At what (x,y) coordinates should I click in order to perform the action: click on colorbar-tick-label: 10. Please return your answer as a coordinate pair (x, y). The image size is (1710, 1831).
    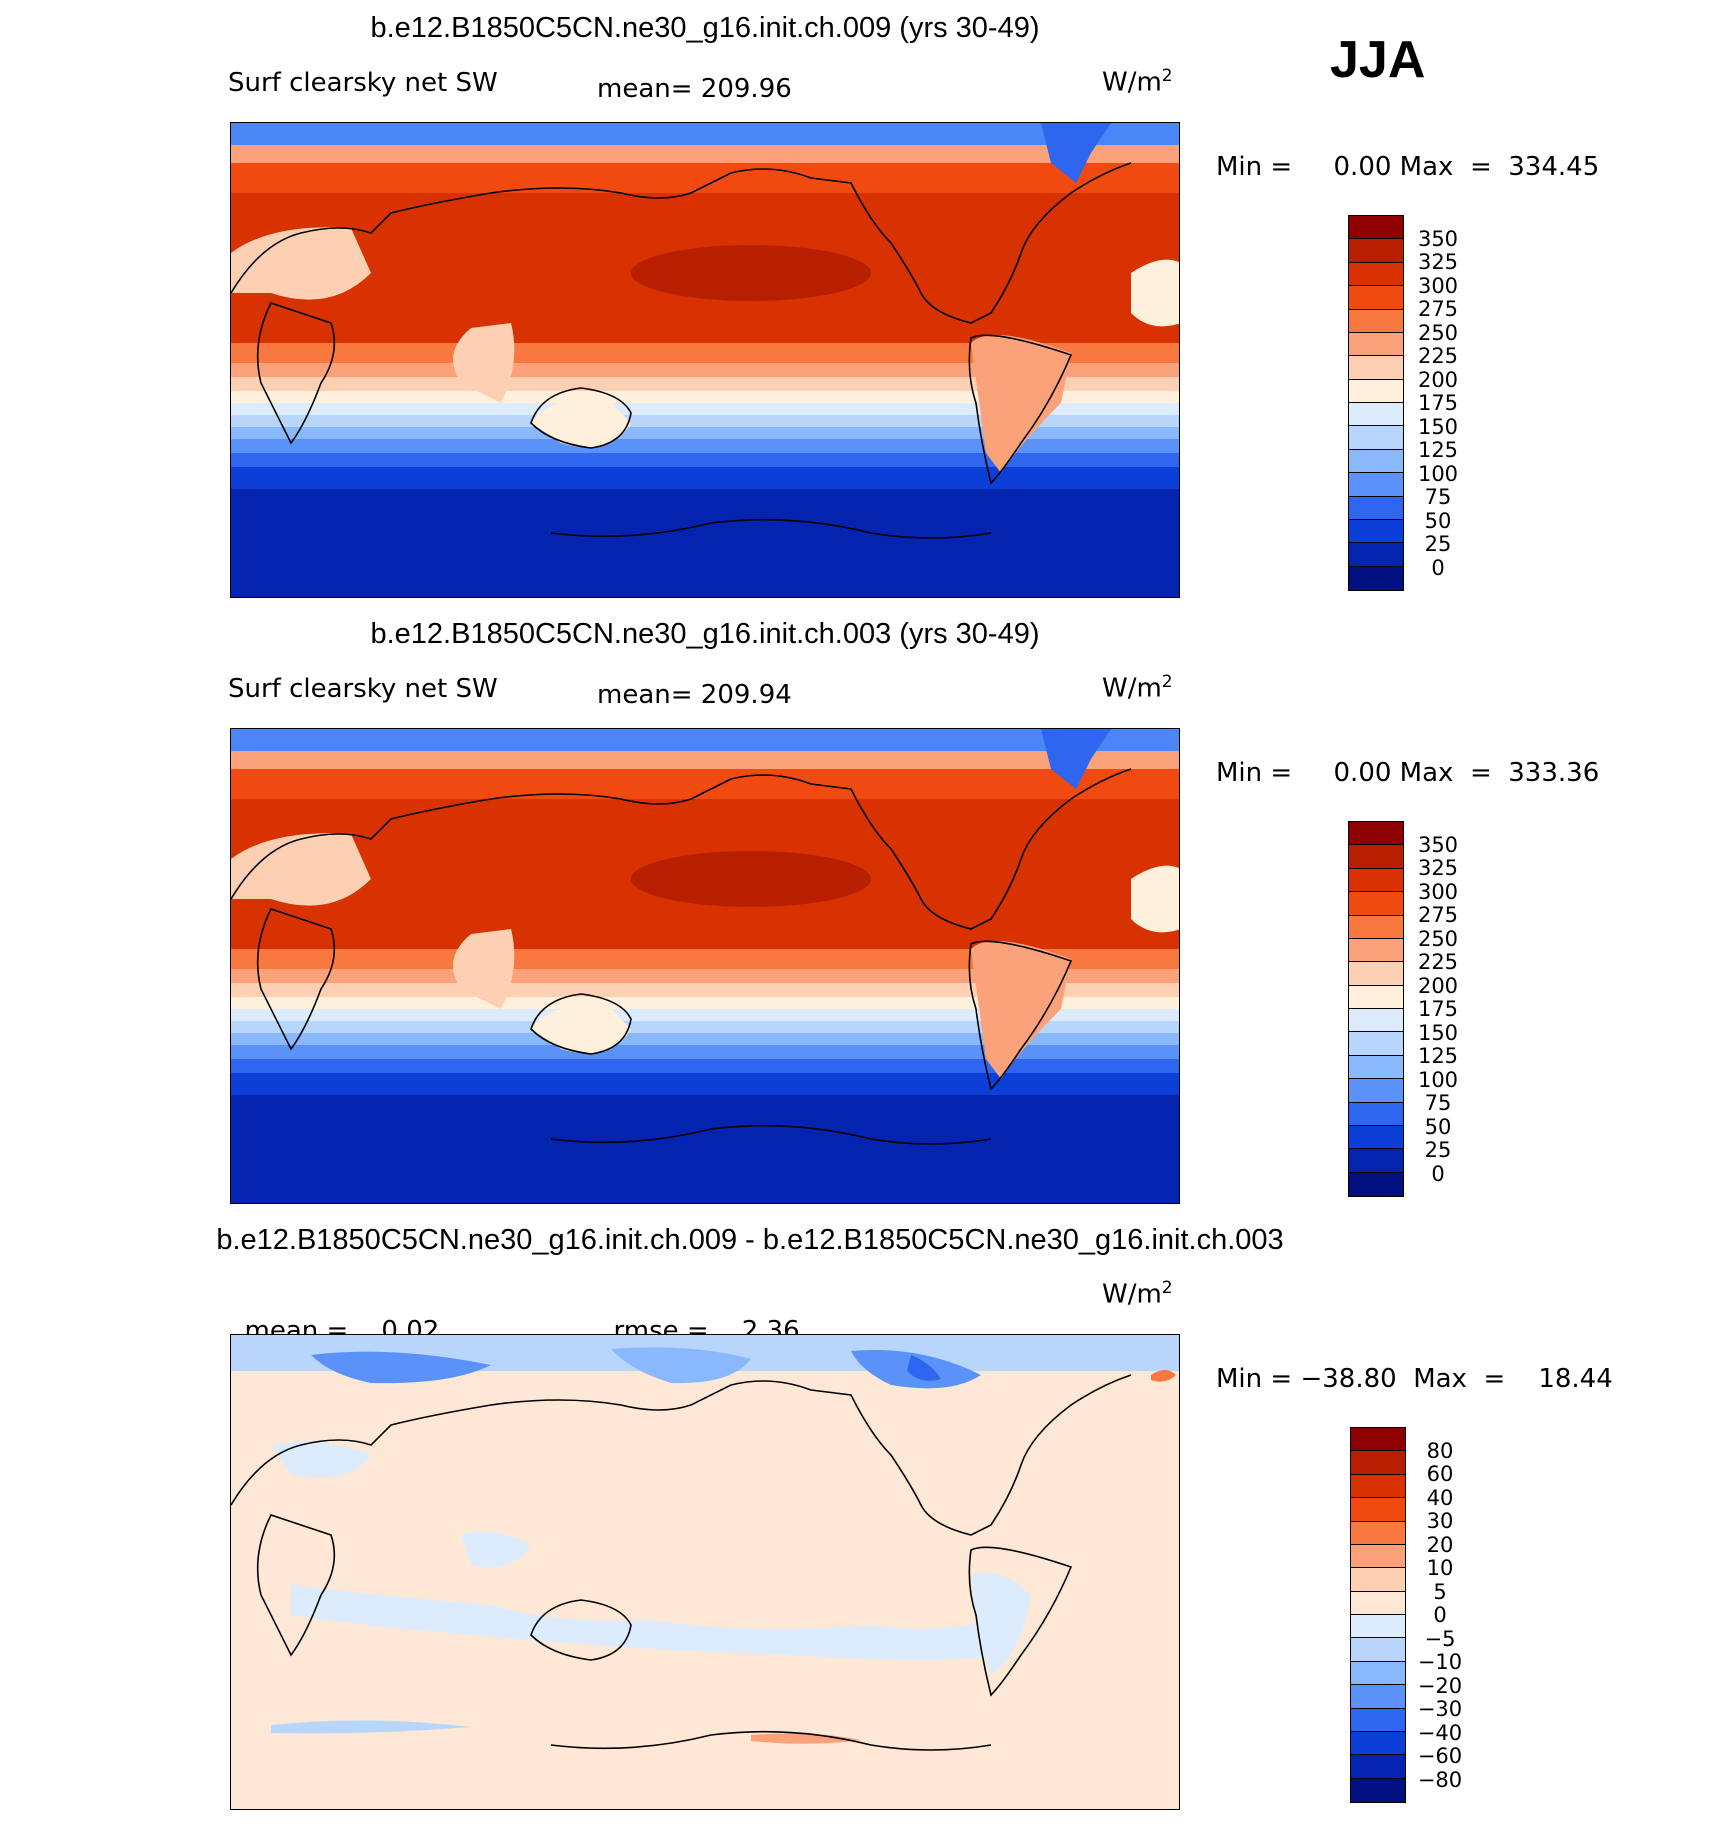
    Looking at the image, I should click on (1440, 1568).